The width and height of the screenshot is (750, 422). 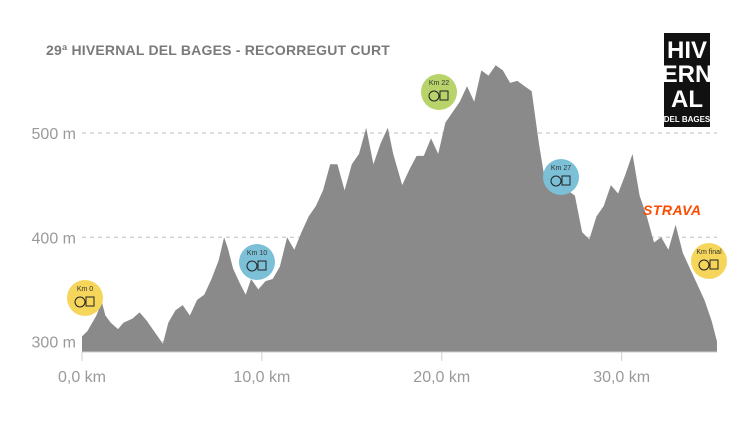 What do you see at coordinates (261, 377) in the screenshot?
I see `x-tick-label: 10,0 km` at bounding box center [261, 377].